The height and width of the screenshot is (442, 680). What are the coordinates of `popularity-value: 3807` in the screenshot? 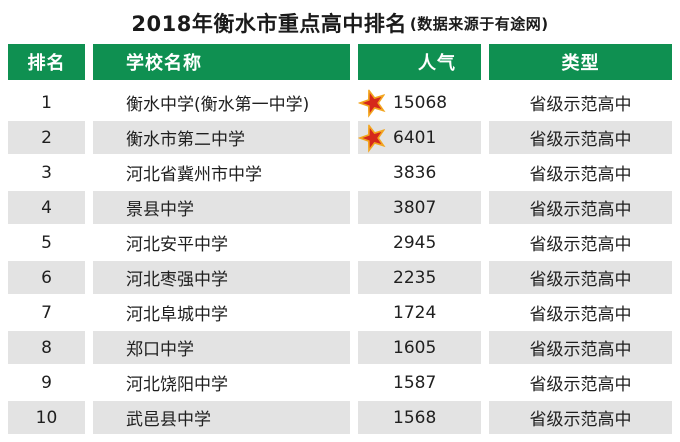 It's located at (415, 207).